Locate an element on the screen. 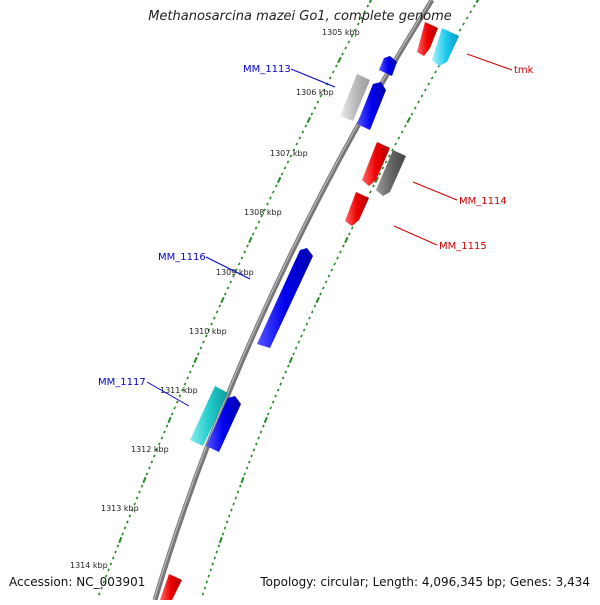 Image resolution: width=600 pixels, height=605 pixels. gene-label-mm-1115: MM_1115 is located at coordinates (463, 246).